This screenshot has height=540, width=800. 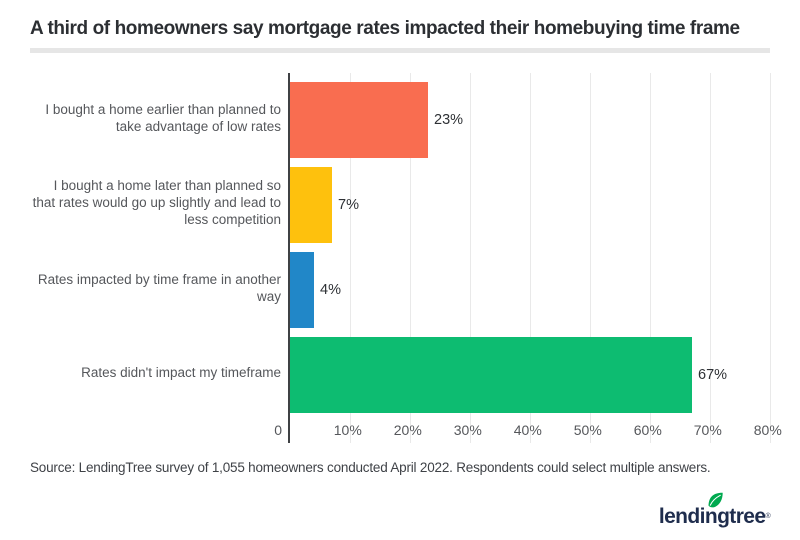 What do you see at coordinates (767, 516) in the screenshot?
I see `registered-mark: ®` at bounding box center [767, 516].